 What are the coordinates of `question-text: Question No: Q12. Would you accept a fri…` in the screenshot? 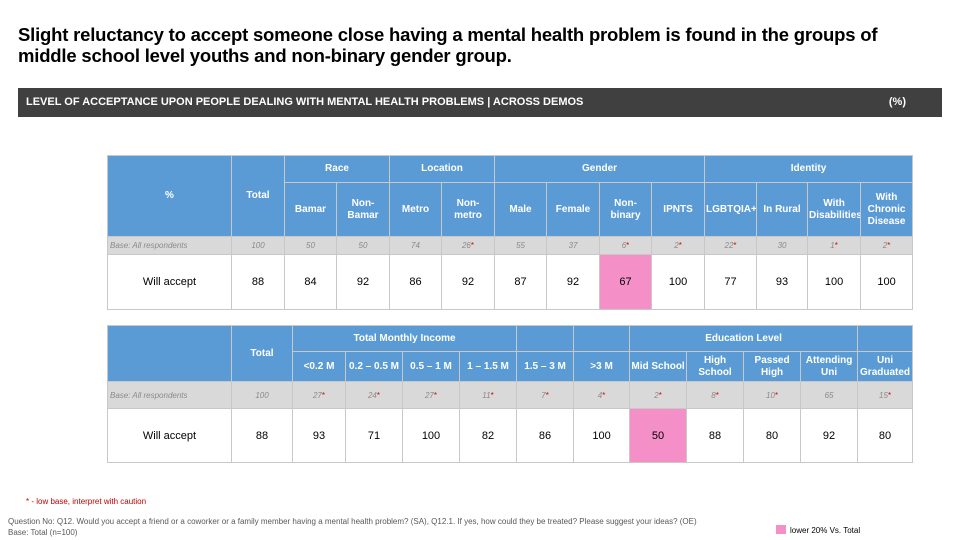 It's located at (352, 521).